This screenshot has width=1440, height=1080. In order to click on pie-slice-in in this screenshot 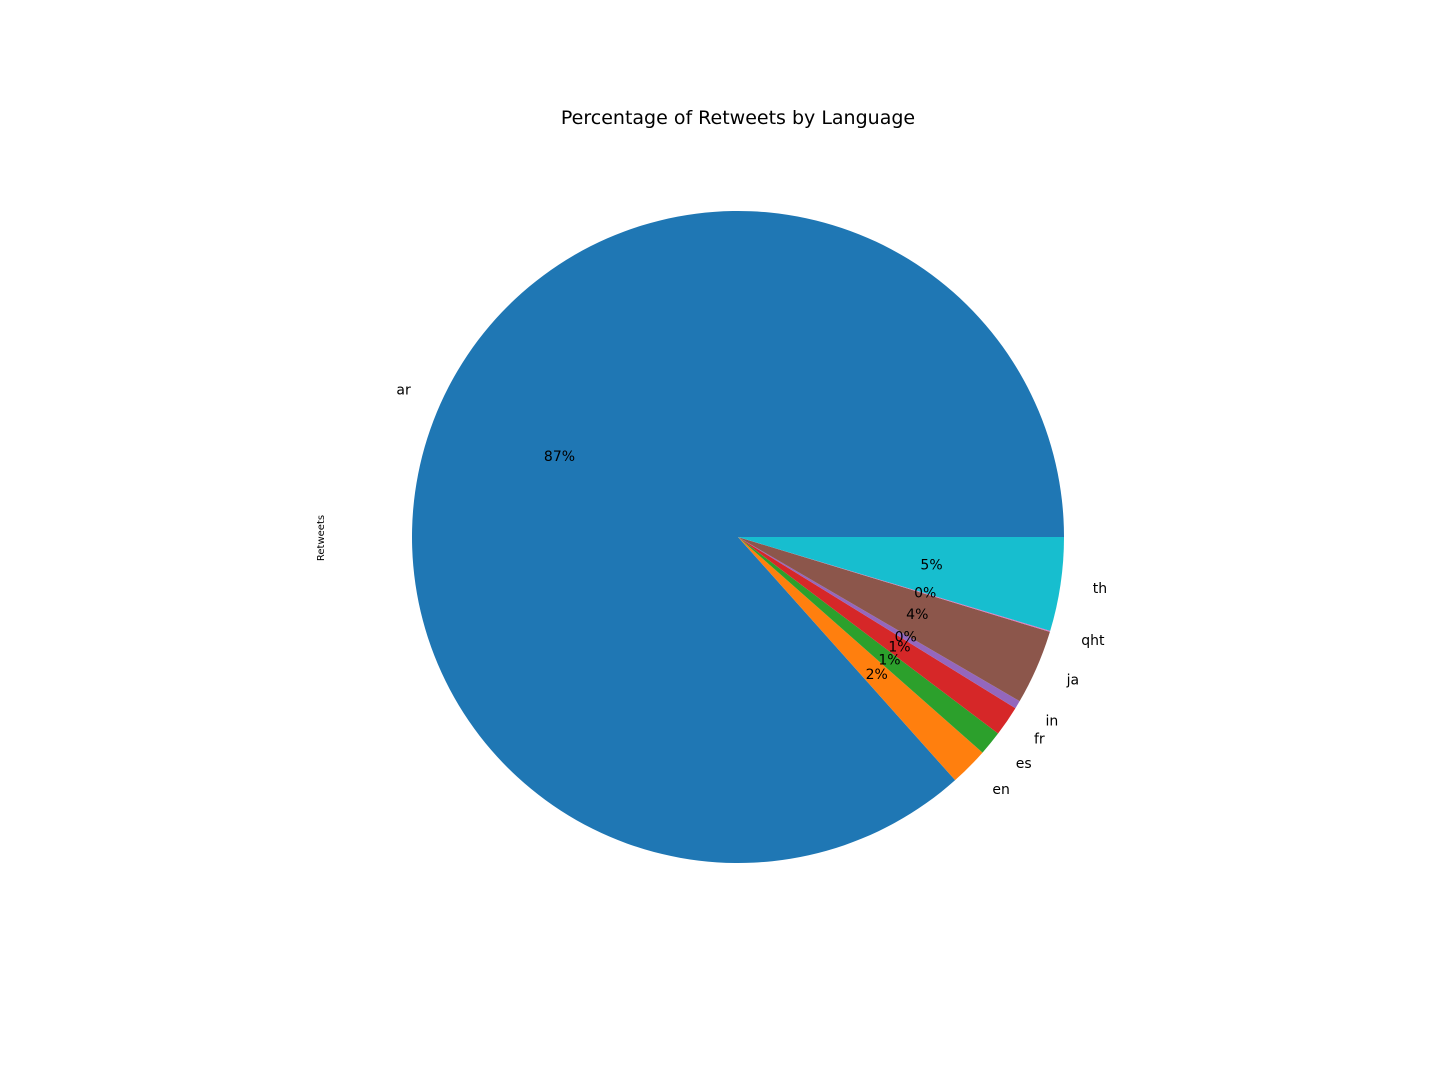, I will do `click(879, 623)`.